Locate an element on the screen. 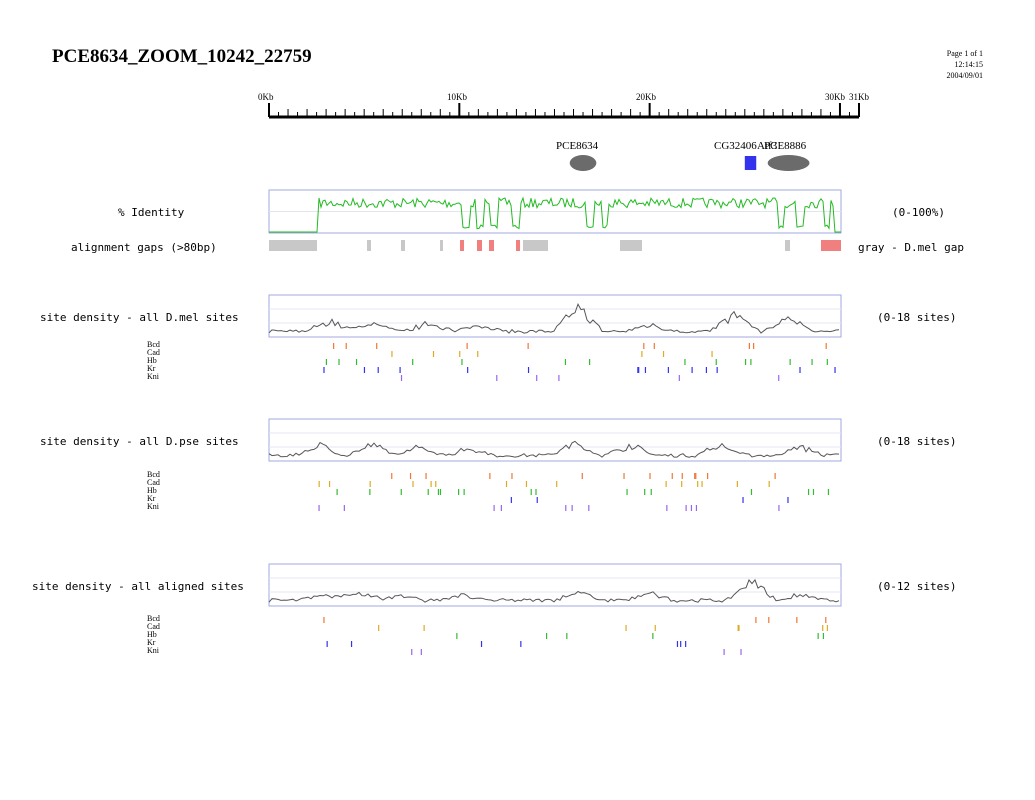 This screenshot has height=800, width=1035. factor-label-aligned-kr: Kr is located at coordinates (151, 642).